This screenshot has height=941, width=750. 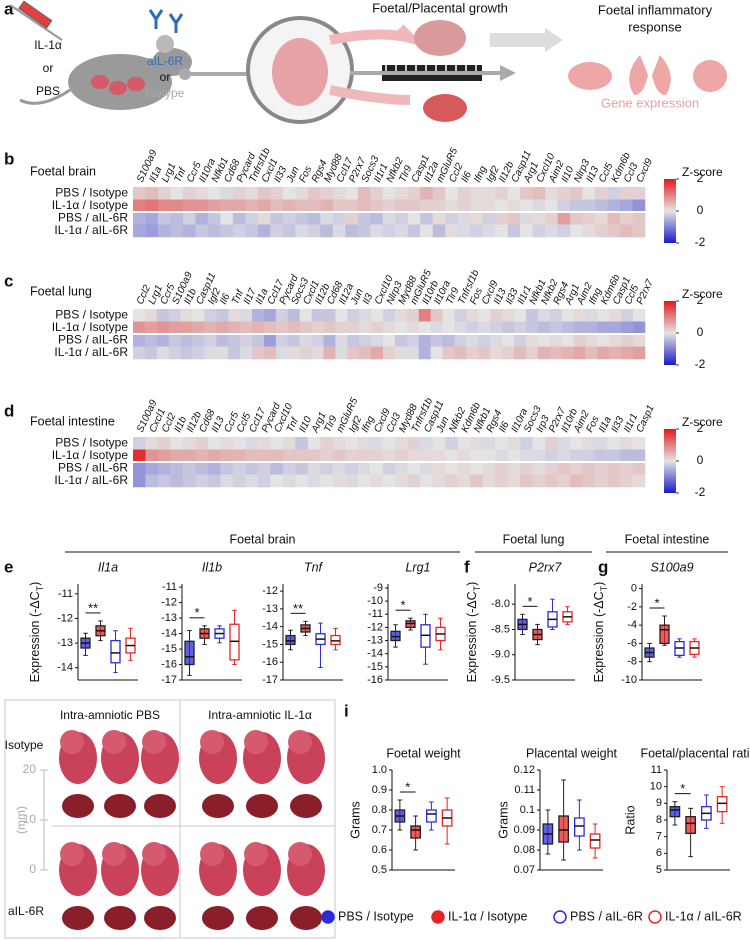 I want to click on plot-title: Foetal weight, so click(x=423, y=753).